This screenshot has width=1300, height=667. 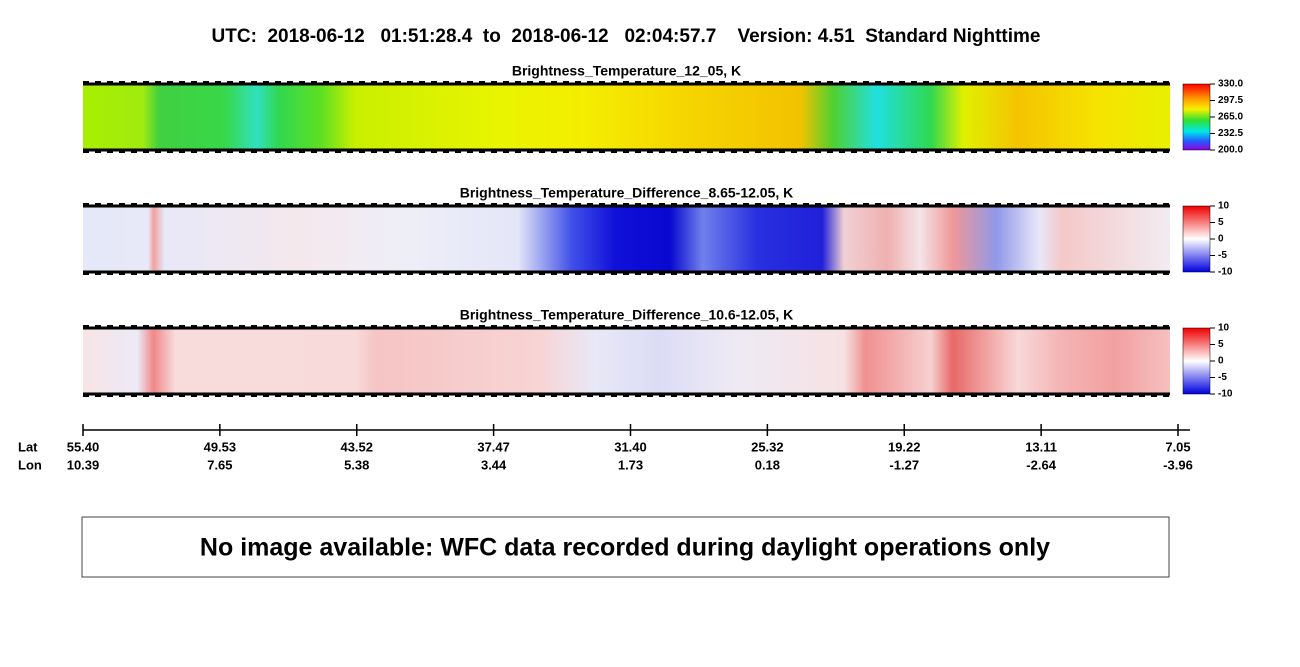 I want to click on lat-tick-label: 31.40, so click(x=630, y=446).